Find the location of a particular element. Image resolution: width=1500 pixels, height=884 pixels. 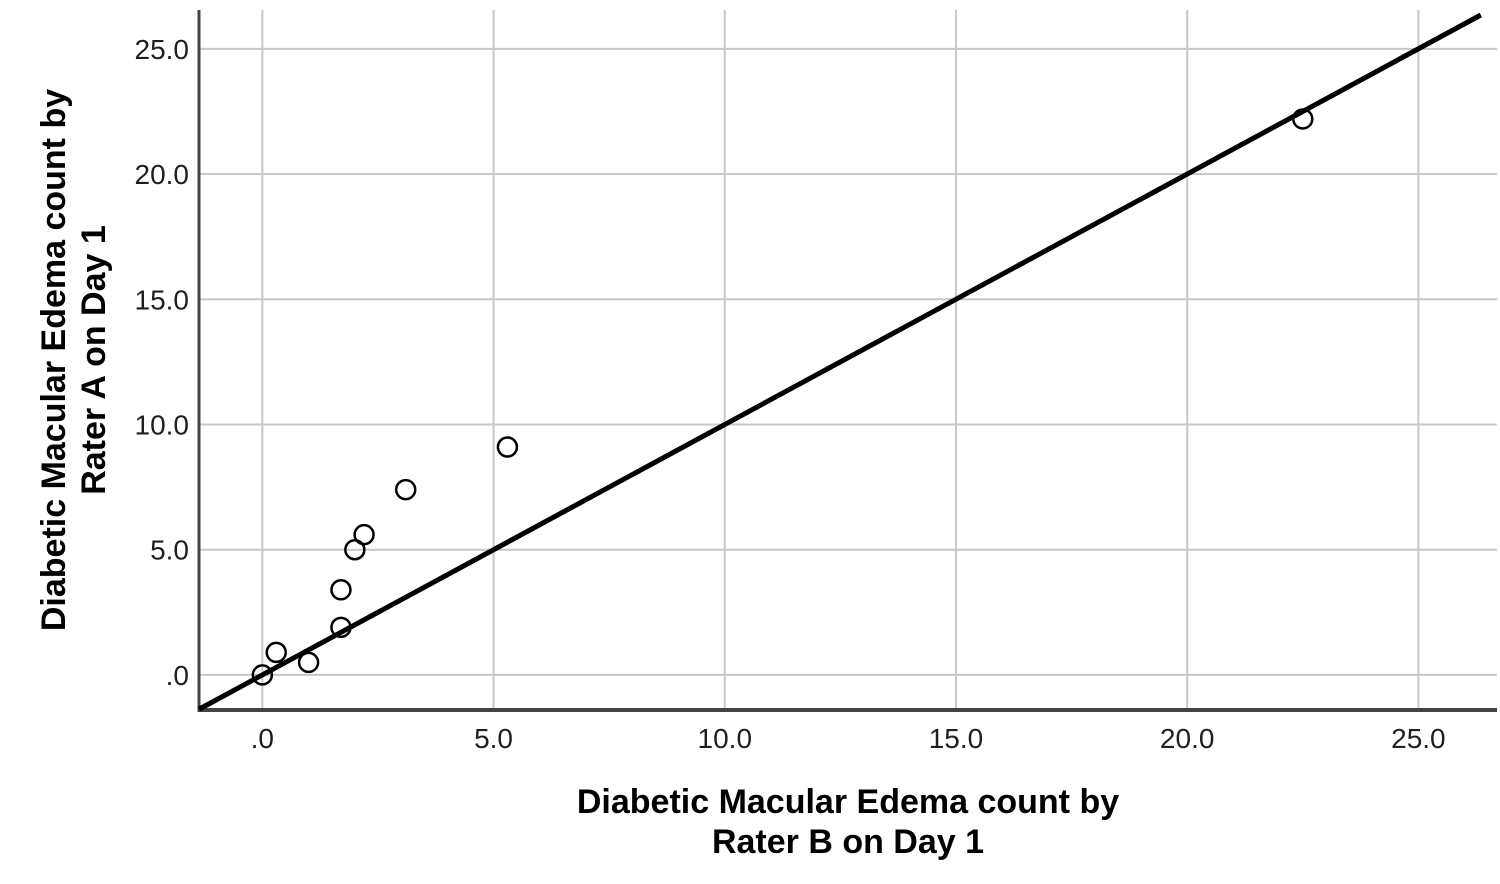

x-tick-label: 5.0 is located at coordinates (493, 738).